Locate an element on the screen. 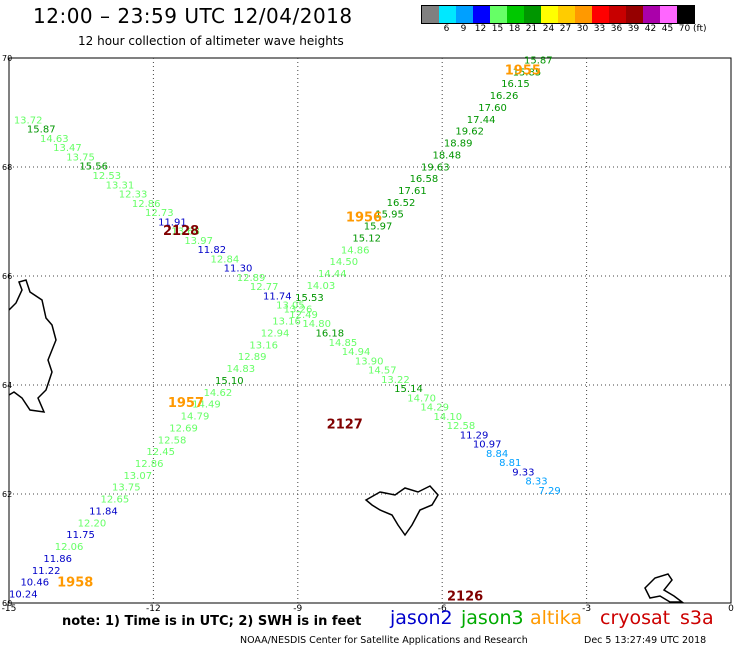  swh-value: 16.15 is located at coordinates (515, 84).